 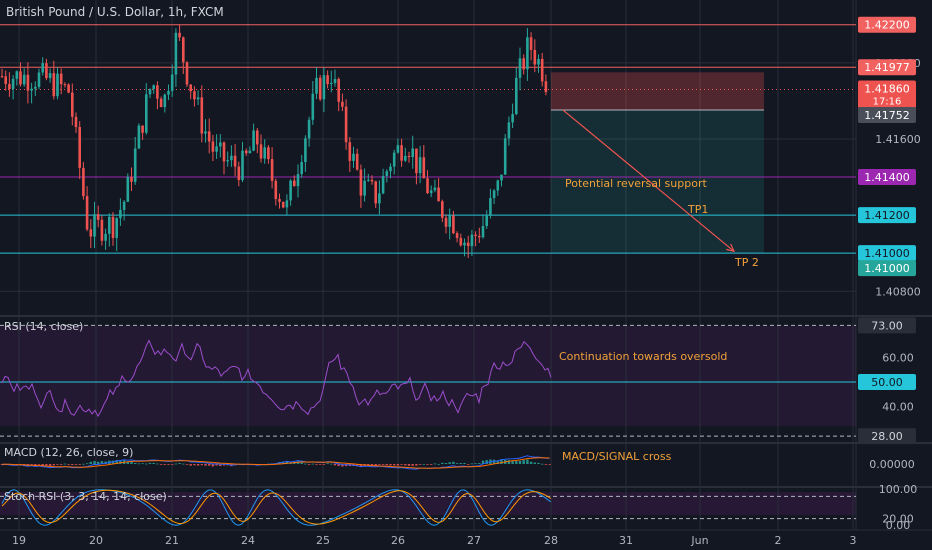 I want to click on price-tag-1.41000: 1.41000, so click(x=887, y=253).